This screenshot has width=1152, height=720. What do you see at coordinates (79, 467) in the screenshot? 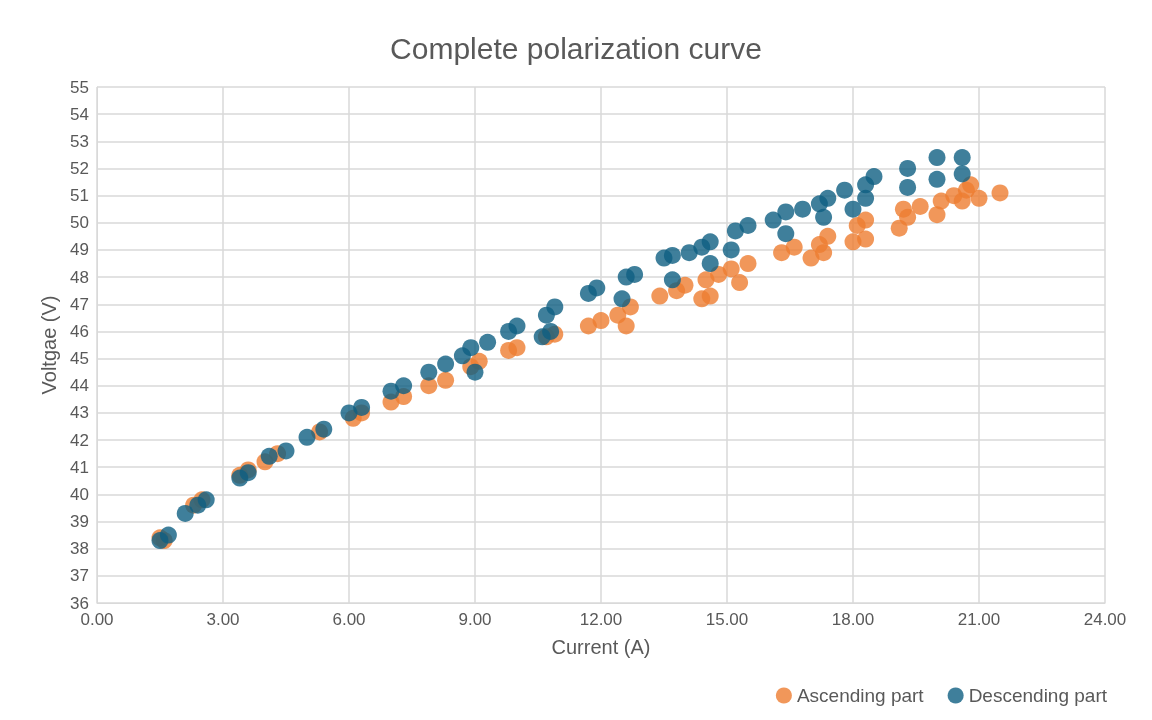
I see `y-tick-label: 41` at bounding box center [79, 467].